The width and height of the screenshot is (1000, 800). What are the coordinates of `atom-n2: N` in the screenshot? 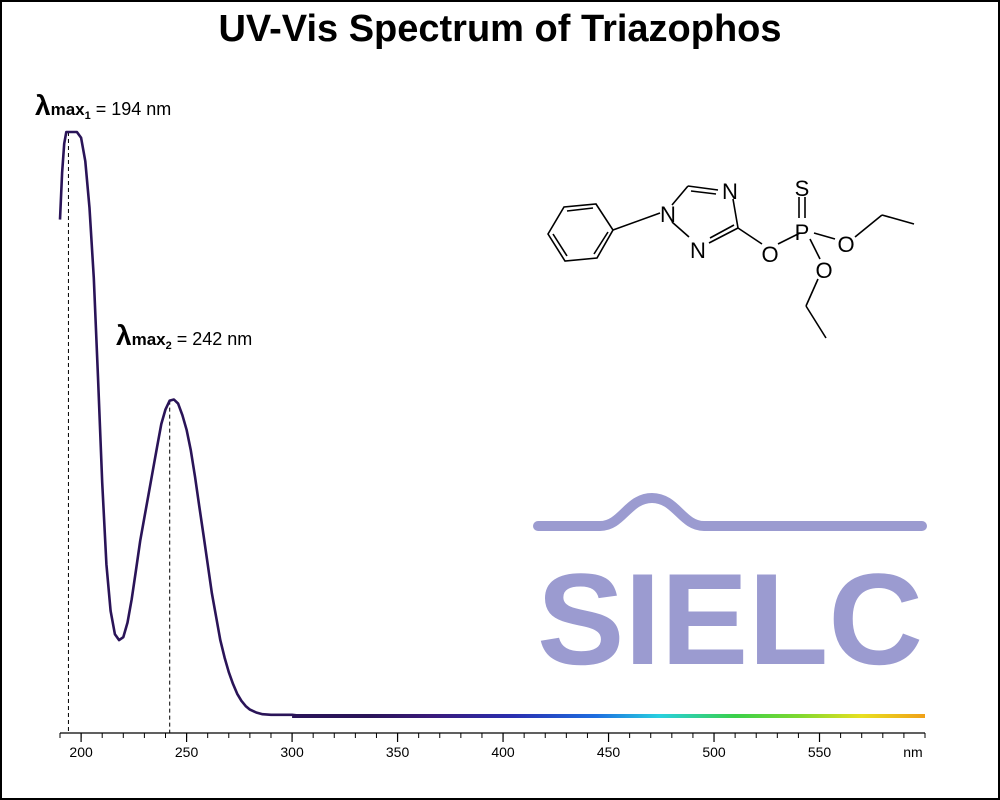 It's located at (698, 250).